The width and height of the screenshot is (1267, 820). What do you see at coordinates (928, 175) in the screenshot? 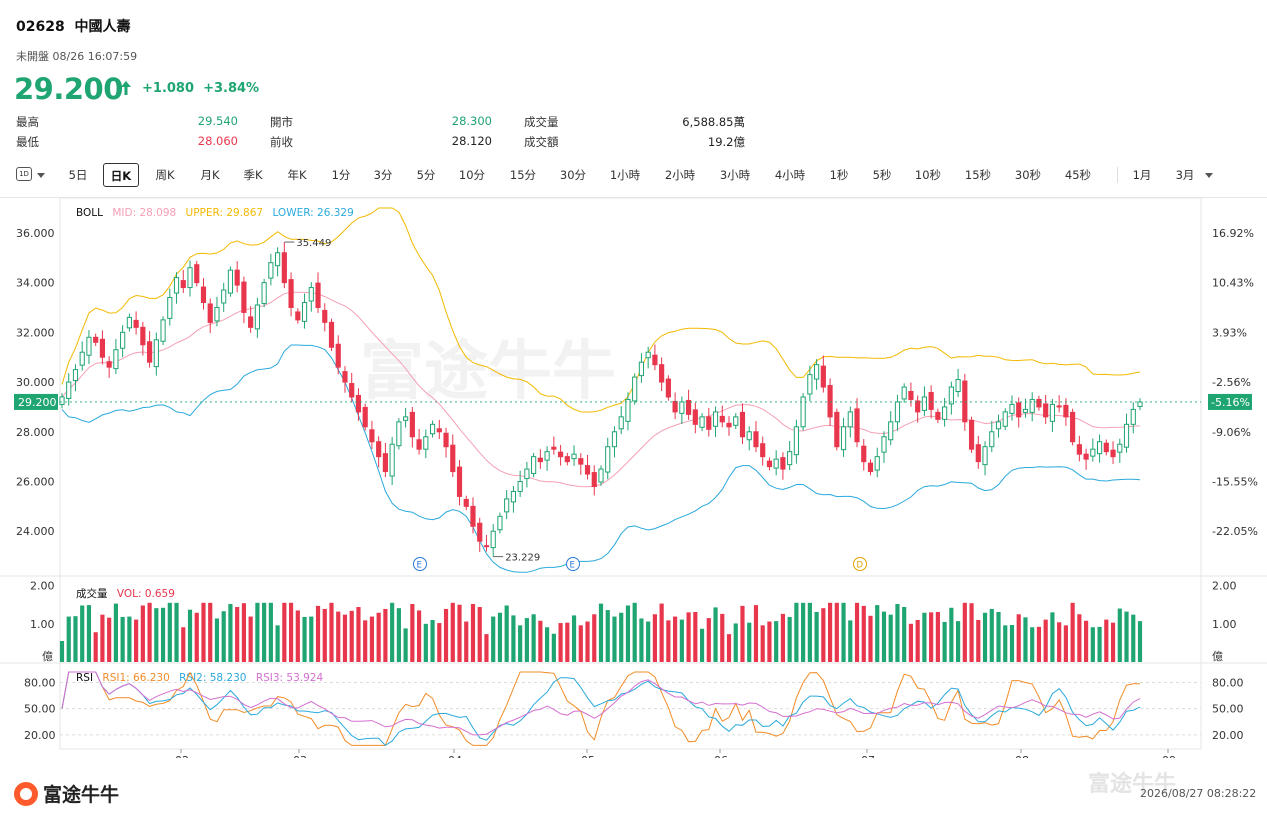
I see `period-tab-18: 10秒` at bounding box center [928, 175].